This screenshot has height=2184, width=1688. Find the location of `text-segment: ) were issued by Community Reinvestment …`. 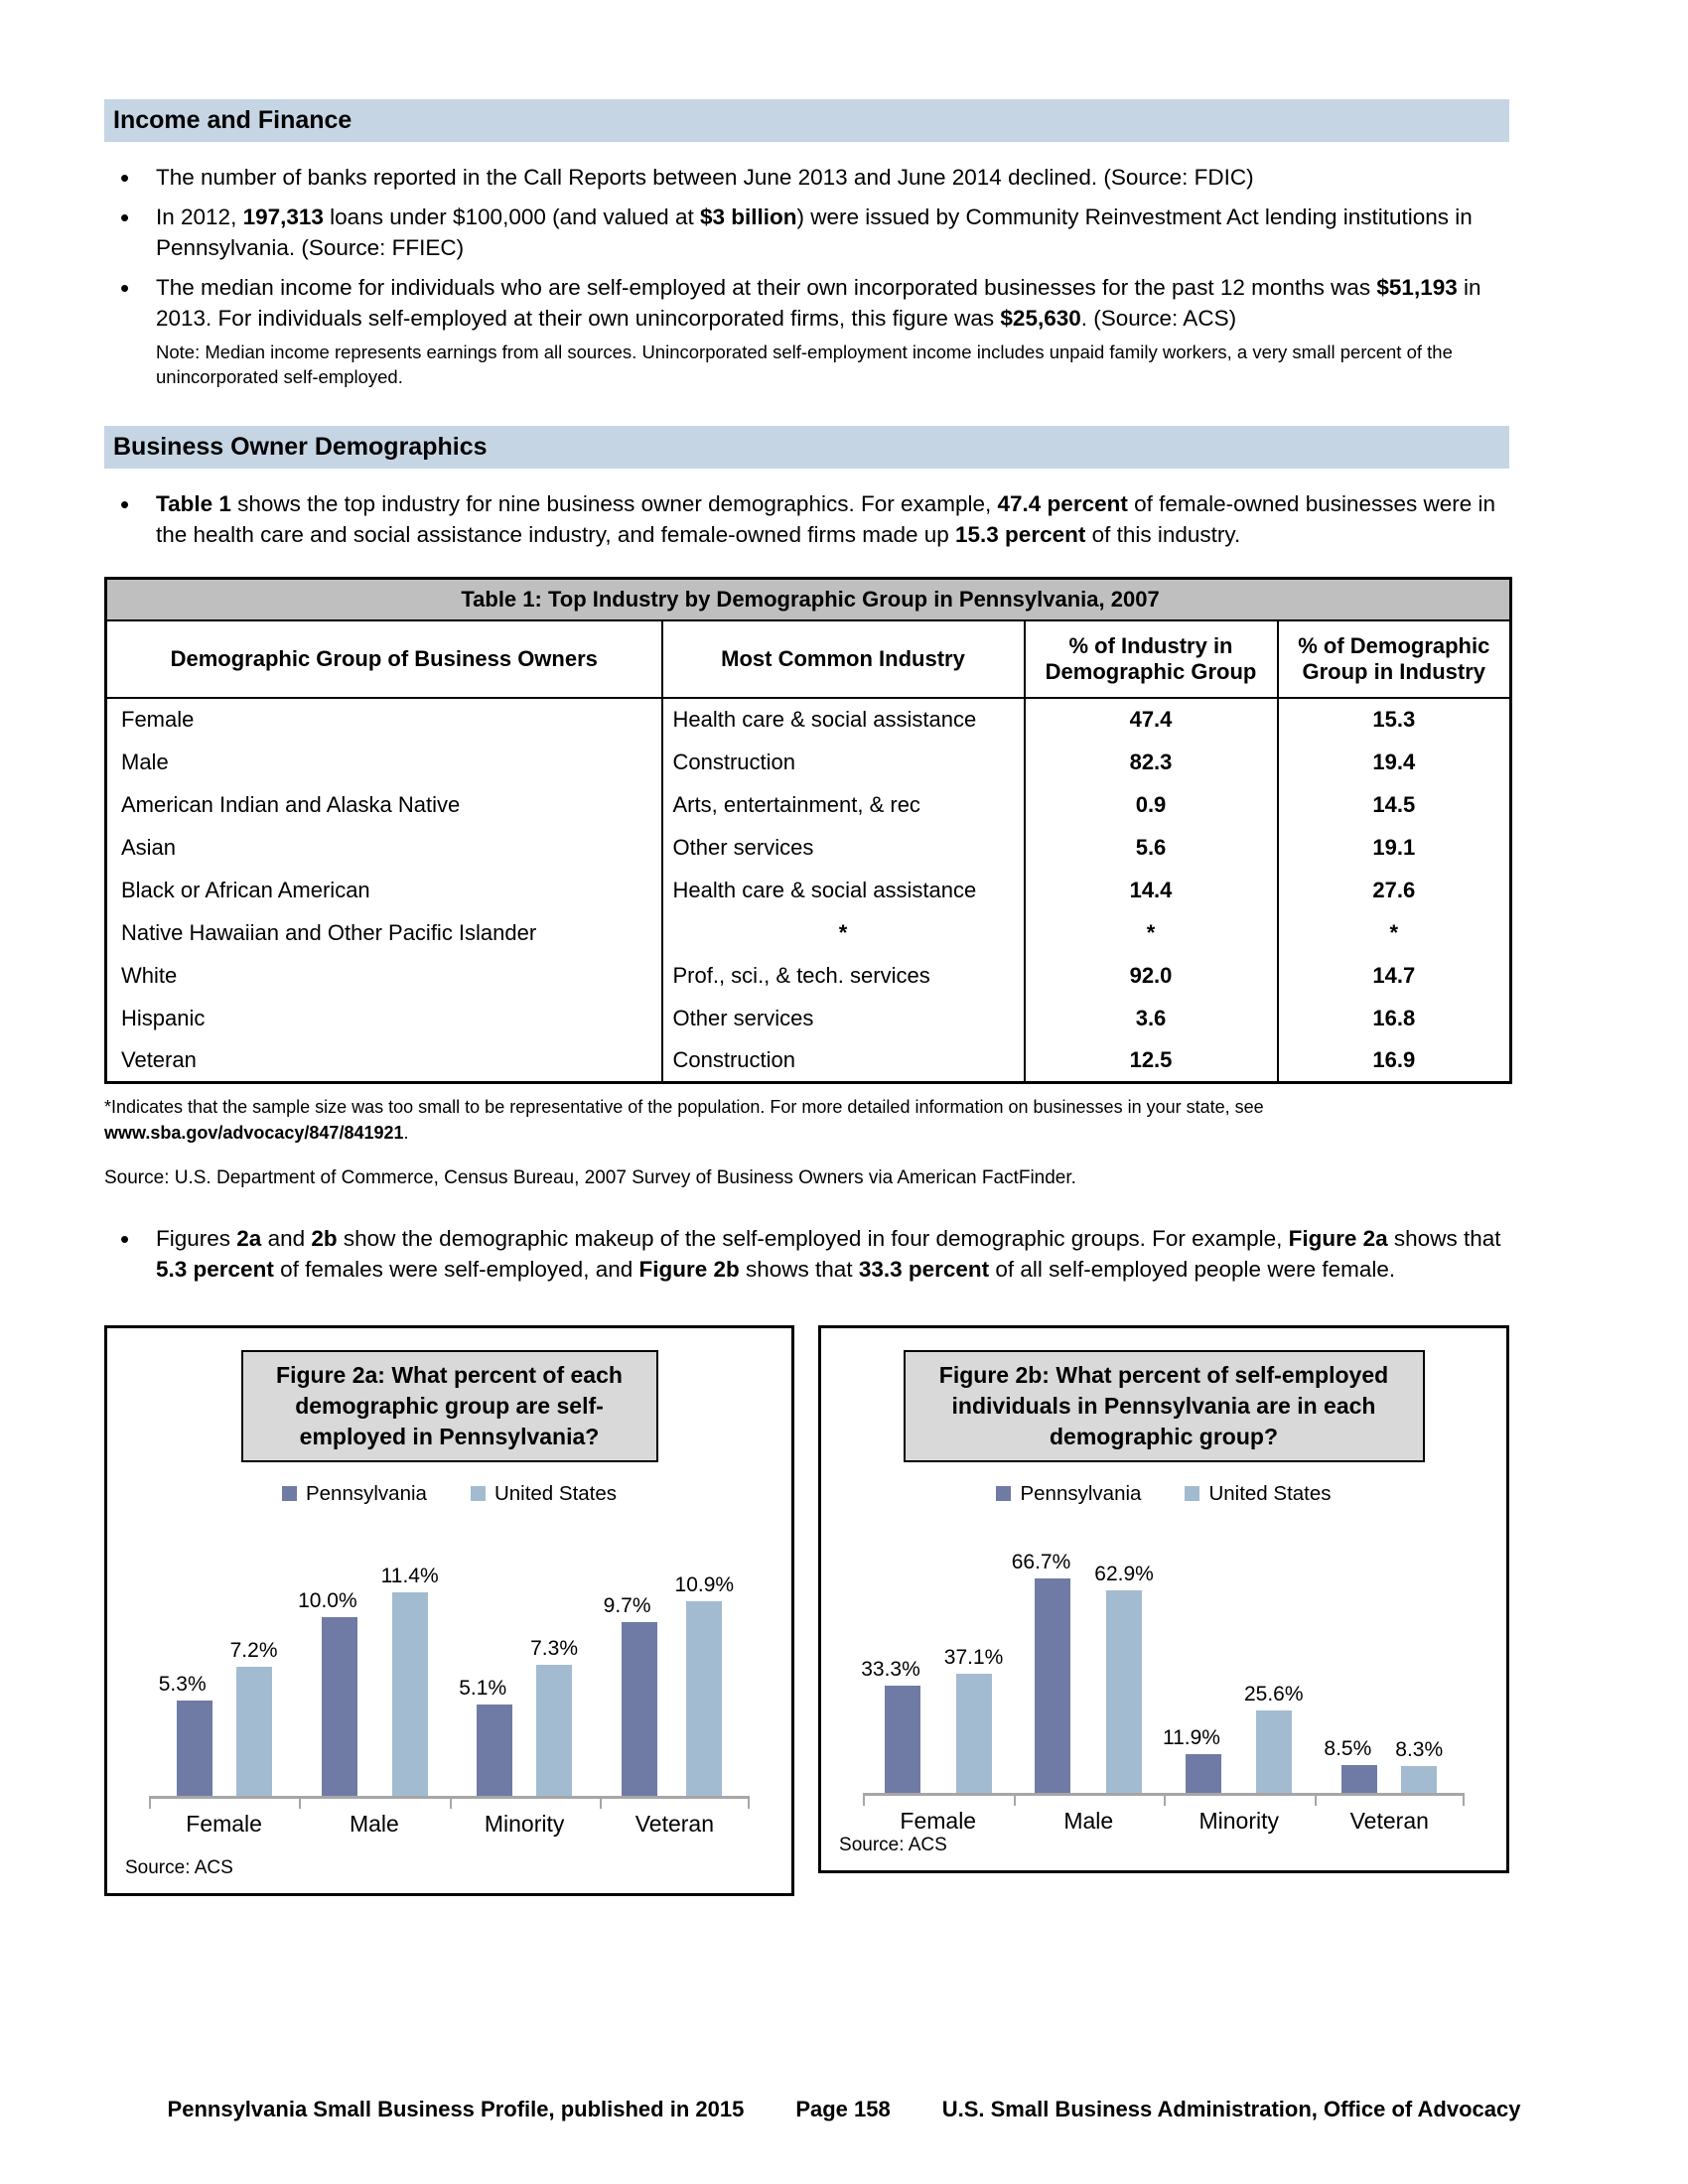

text-segment: ) were issued by Community Reinvestment … is located at coordinates (814, 232).